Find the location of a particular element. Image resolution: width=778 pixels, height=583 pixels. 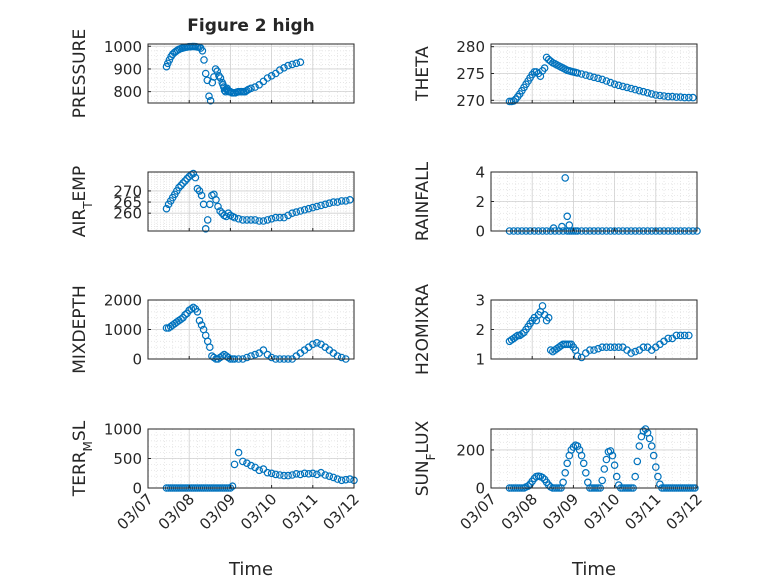

y-axis-label: PRESSURE is located at coordinates (80, 73).